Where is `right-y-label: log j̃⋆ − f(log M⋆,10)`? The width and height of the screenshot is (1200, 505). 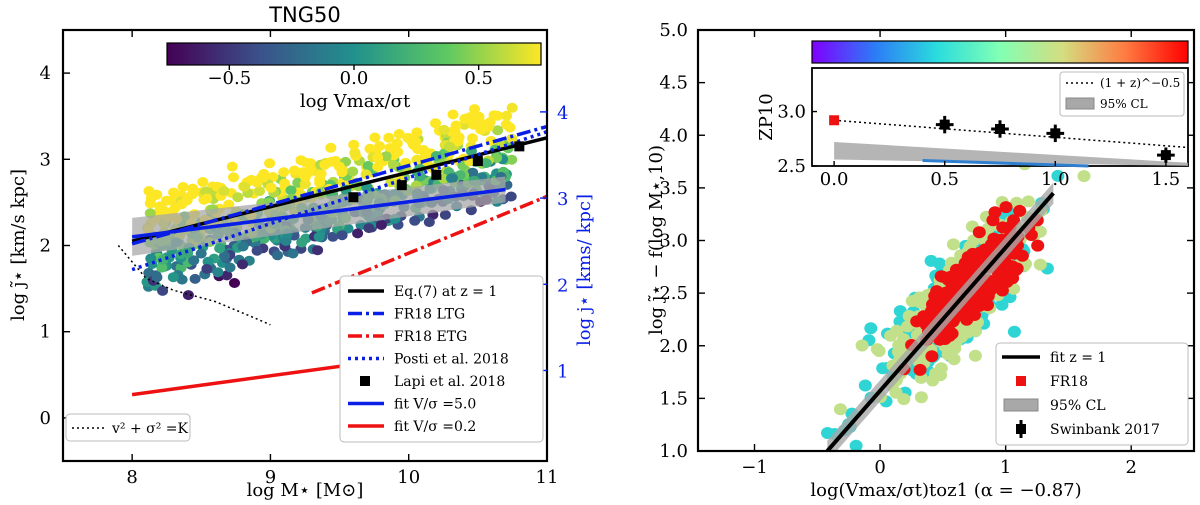 right-y-label: log j̃⋆ − f(log M⋆,10) is located at coordinates (656, 240).